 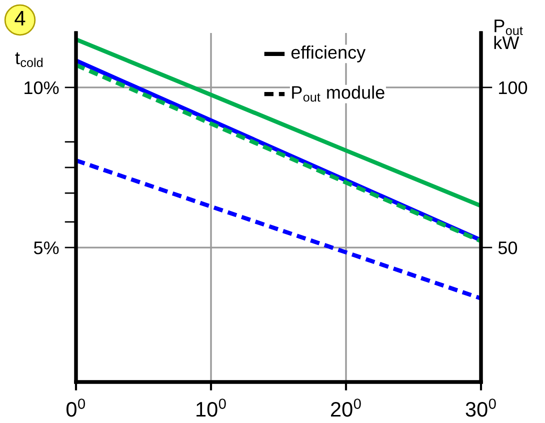 I want to click on y-tick-label: 5%, so click(x=46, y=248).